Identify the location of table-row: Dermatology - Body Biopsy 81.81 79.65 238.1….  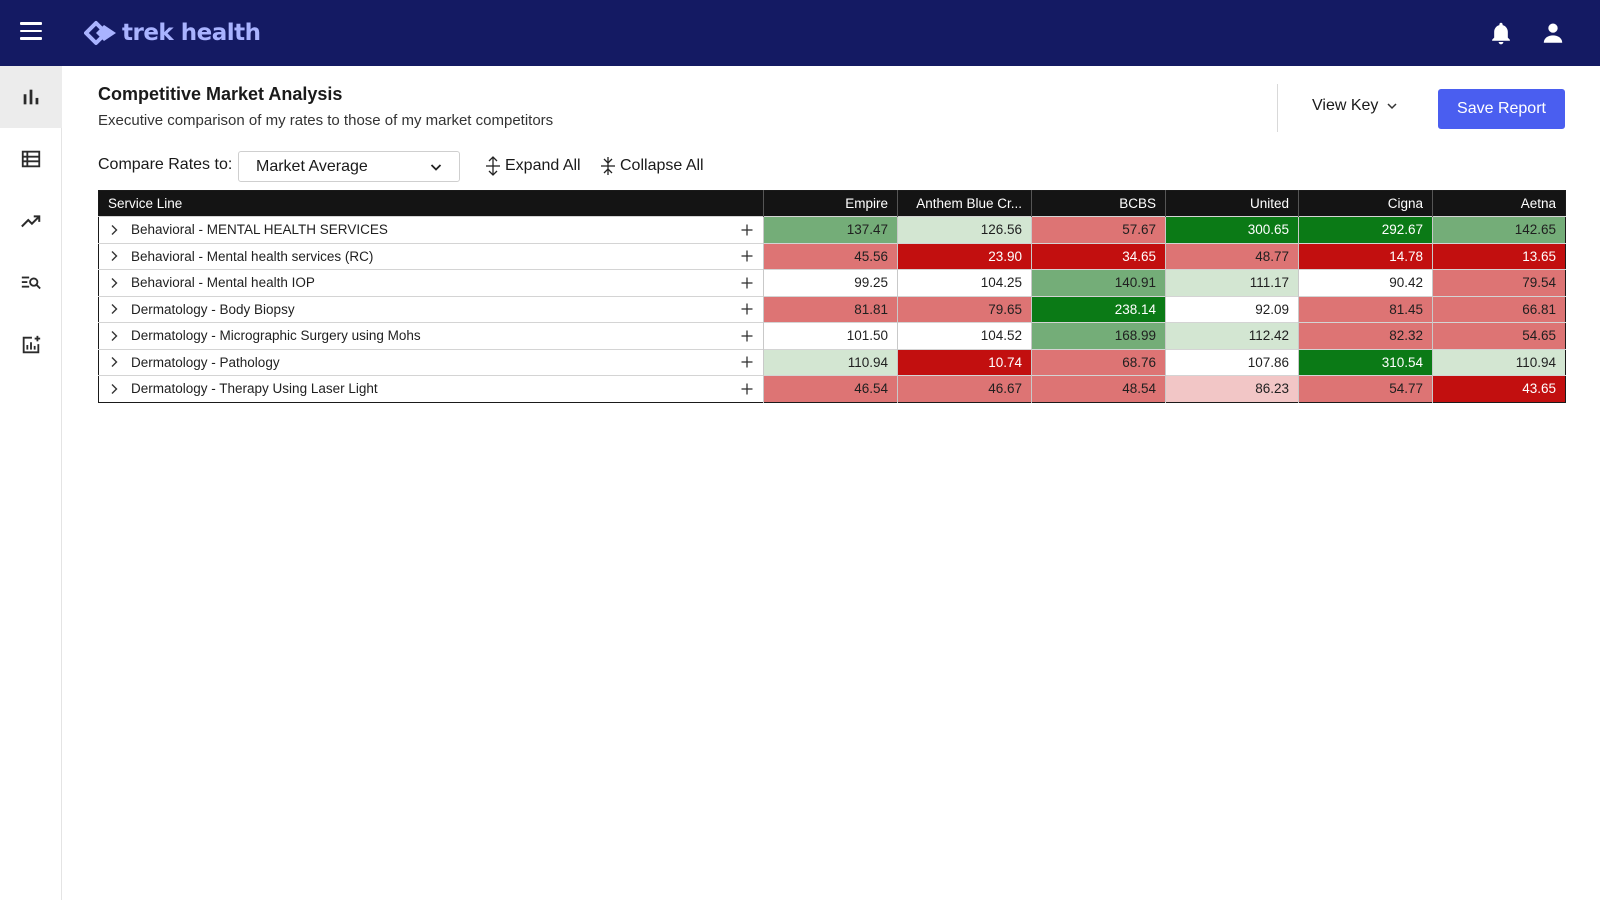
(832, 309).